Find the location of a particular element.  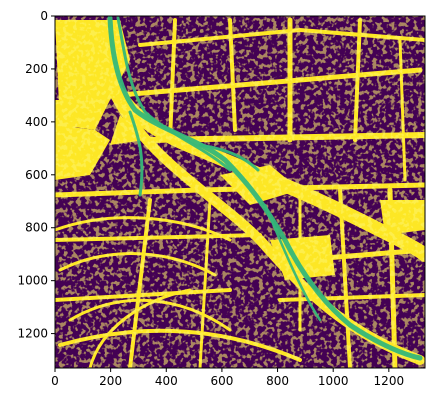

y-tick-label: 600 is located at coordinates (36, 175).